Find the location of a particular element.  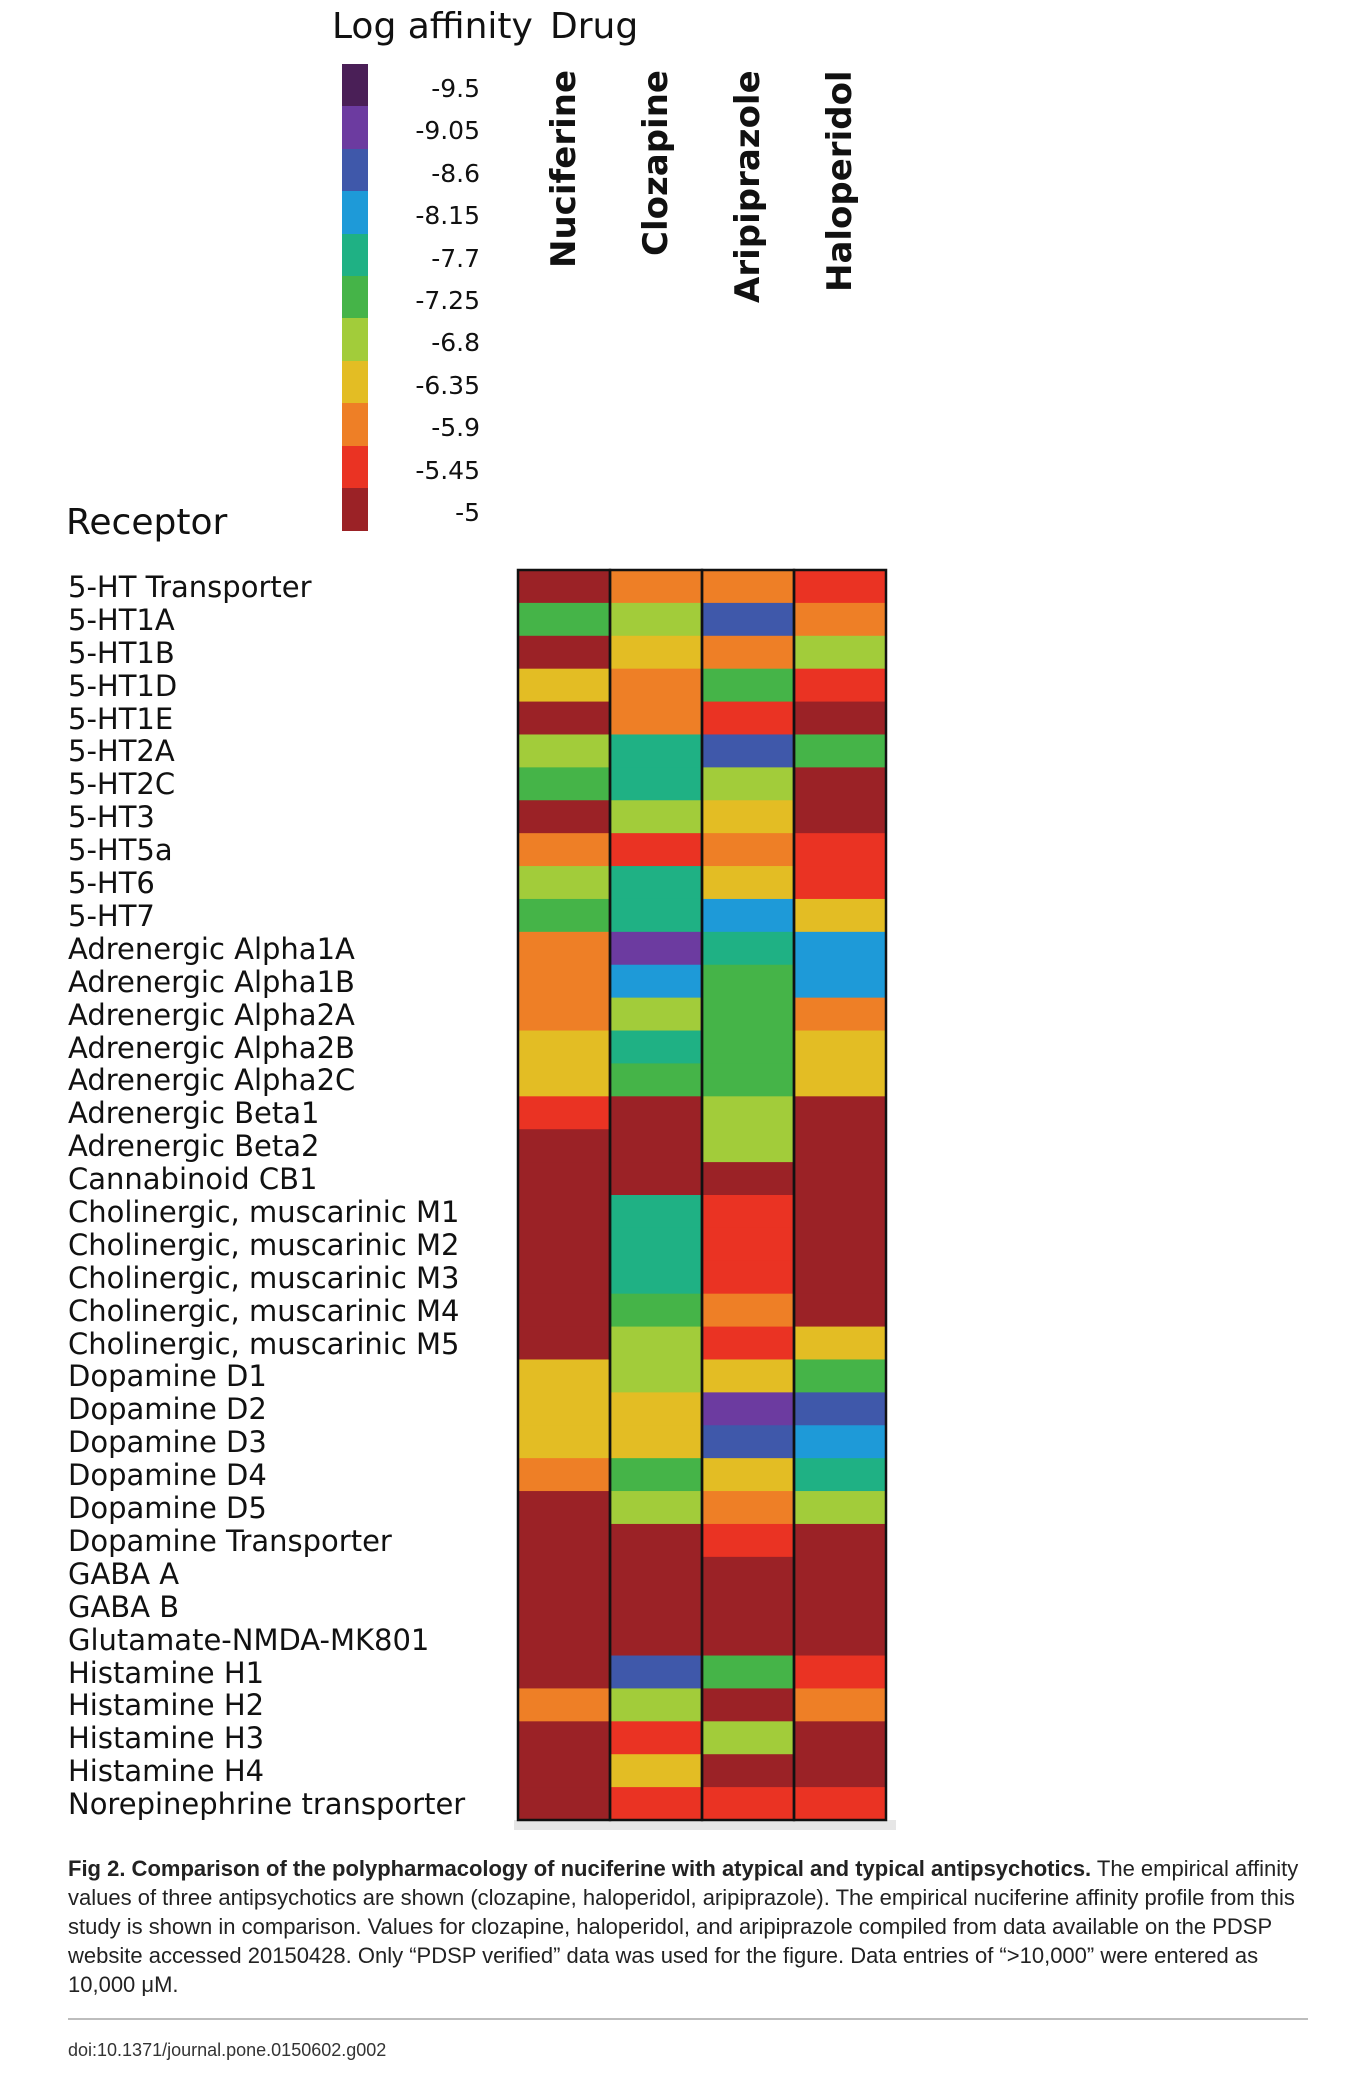

legend-label: -5.45 is located at coordinates (447, 470).